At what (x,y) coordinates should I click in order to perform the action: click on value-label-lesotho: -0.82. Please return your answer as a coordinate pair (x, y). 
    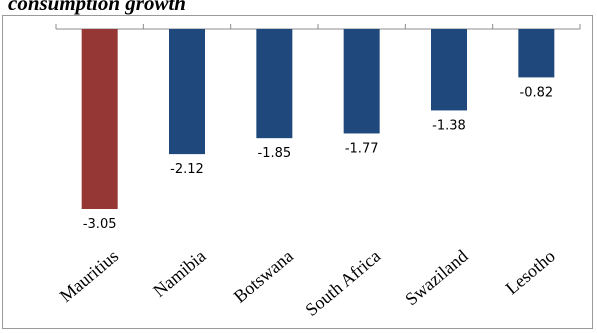
    Looking at the image, I should click on (537, 92).